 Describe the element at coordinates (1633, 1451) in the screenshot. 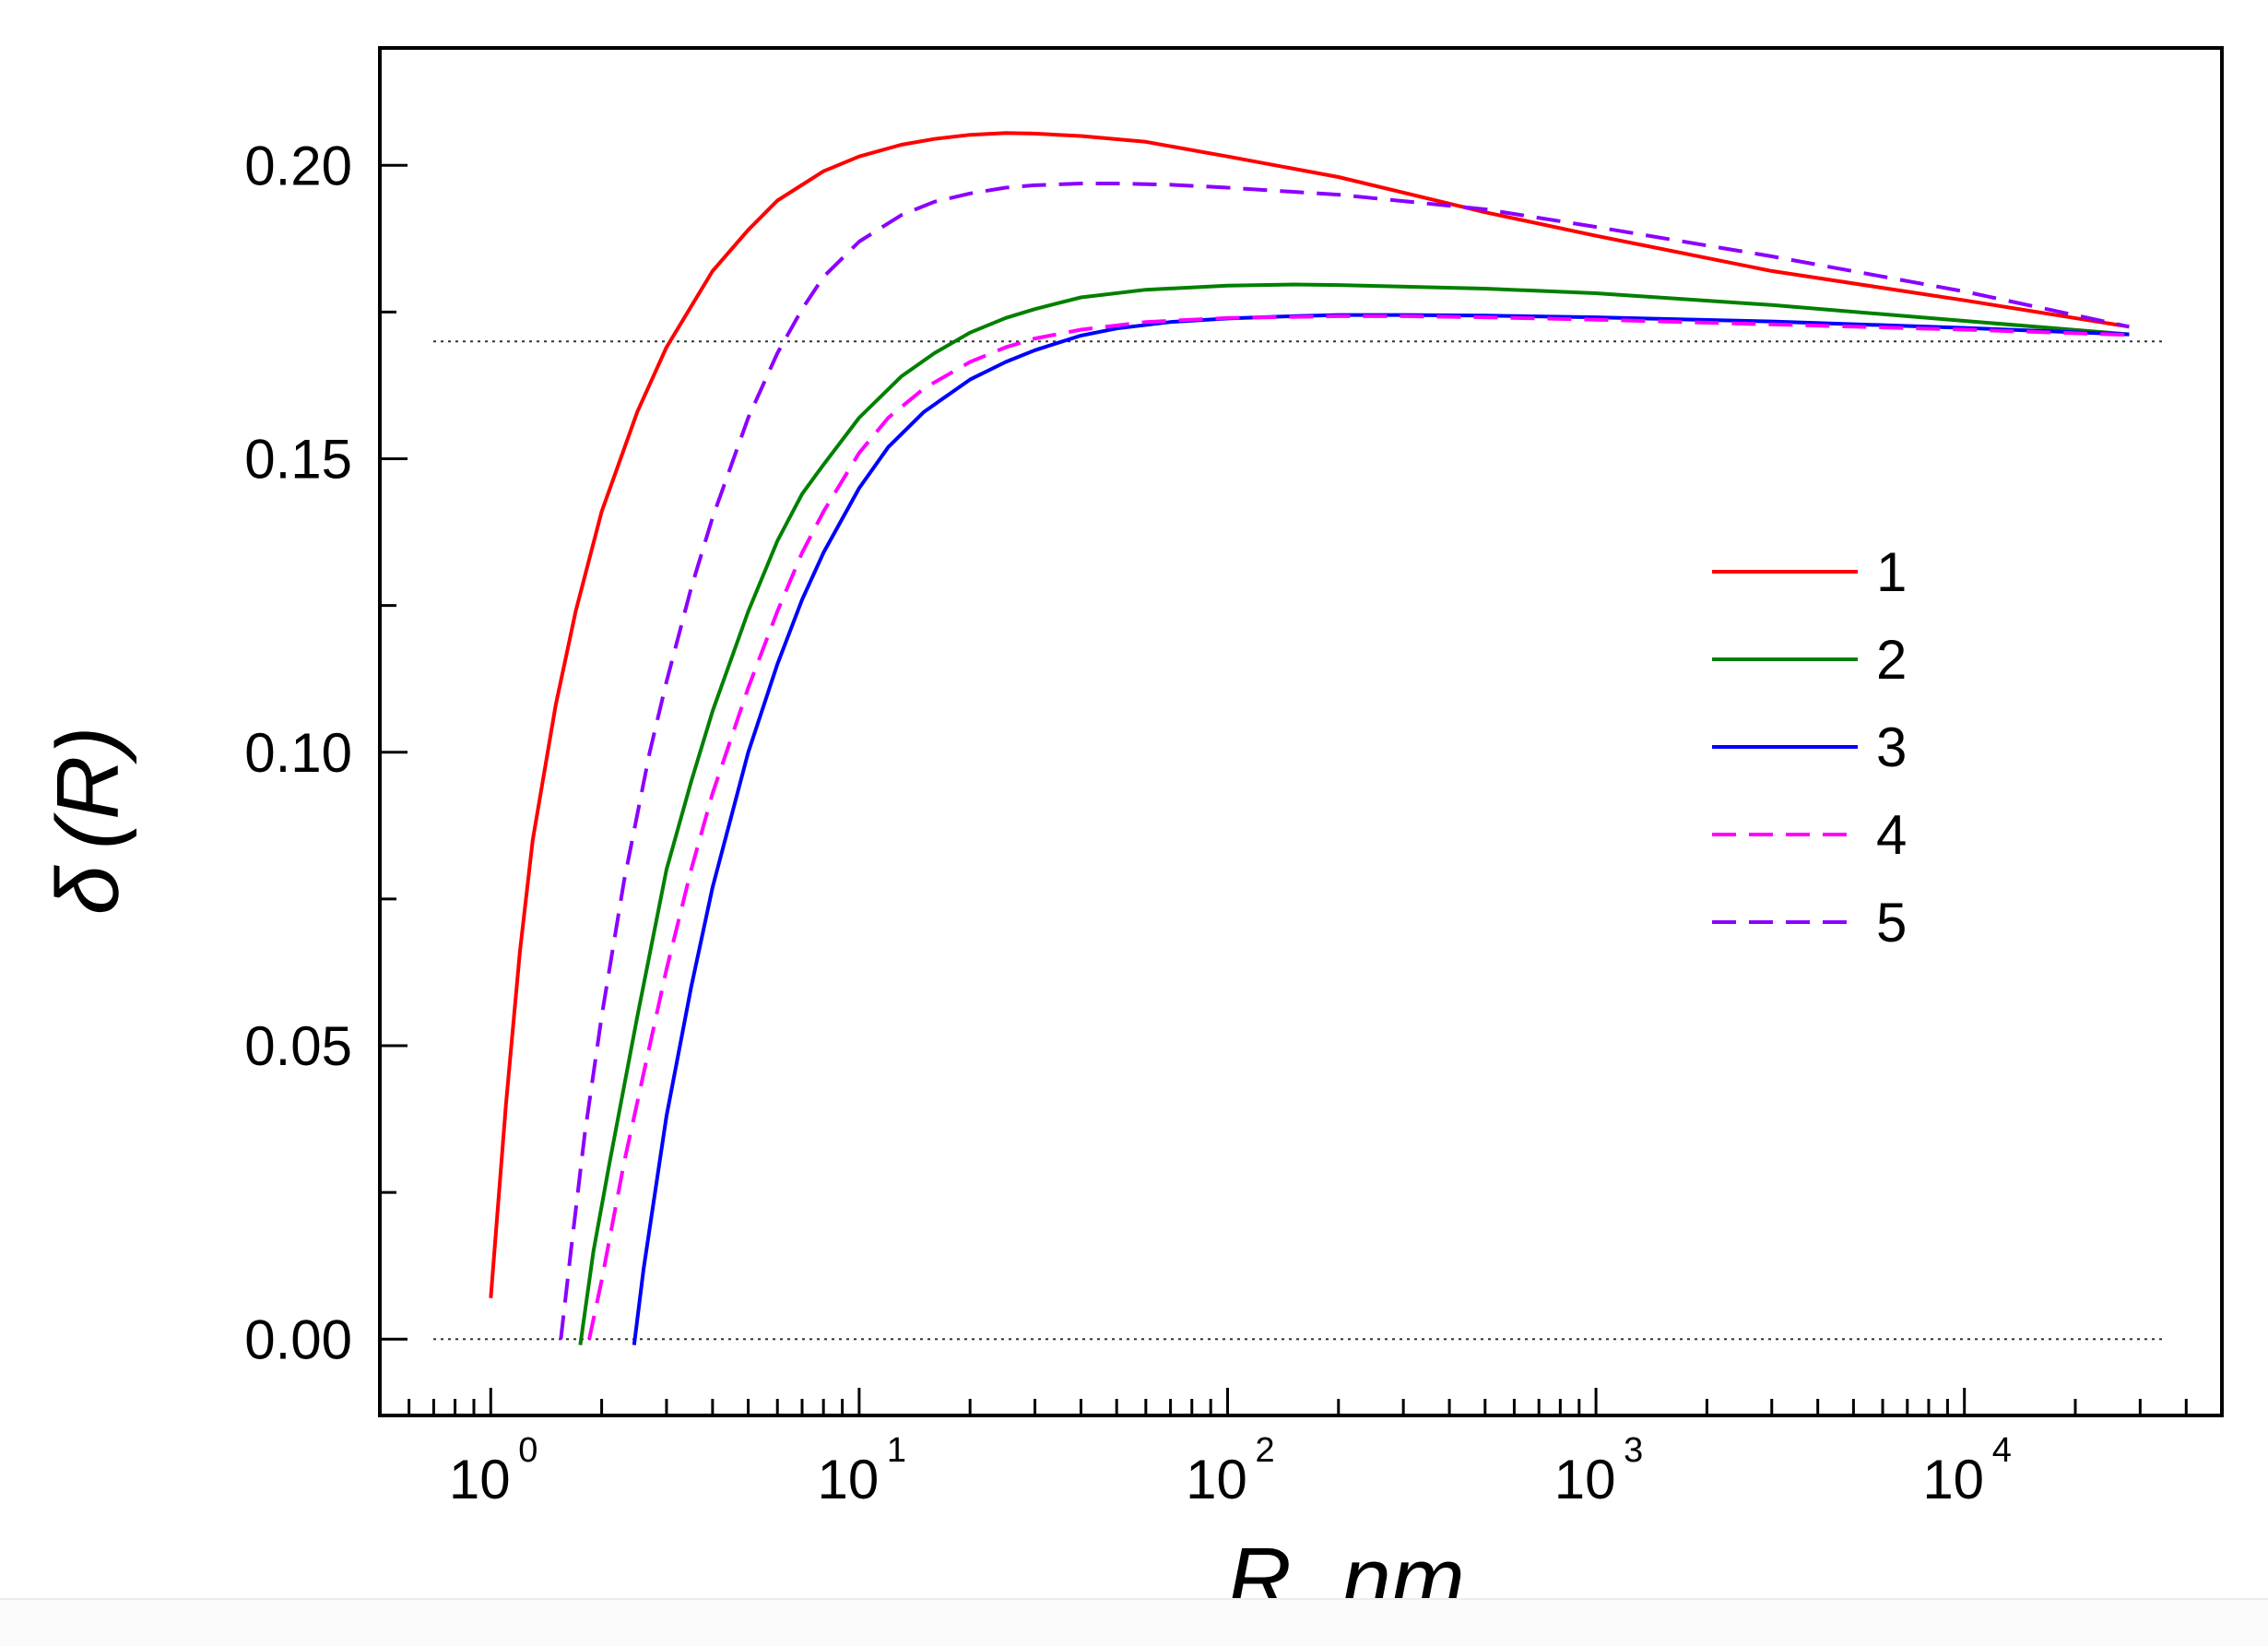

I see `x-tick-exponent: 3` at that location.